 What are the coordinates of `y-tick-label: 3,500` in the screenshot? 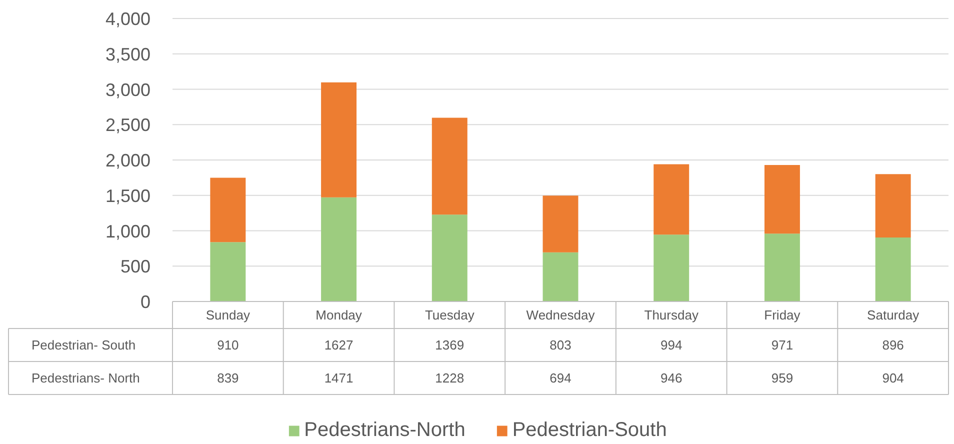 It's located at (128, 54).